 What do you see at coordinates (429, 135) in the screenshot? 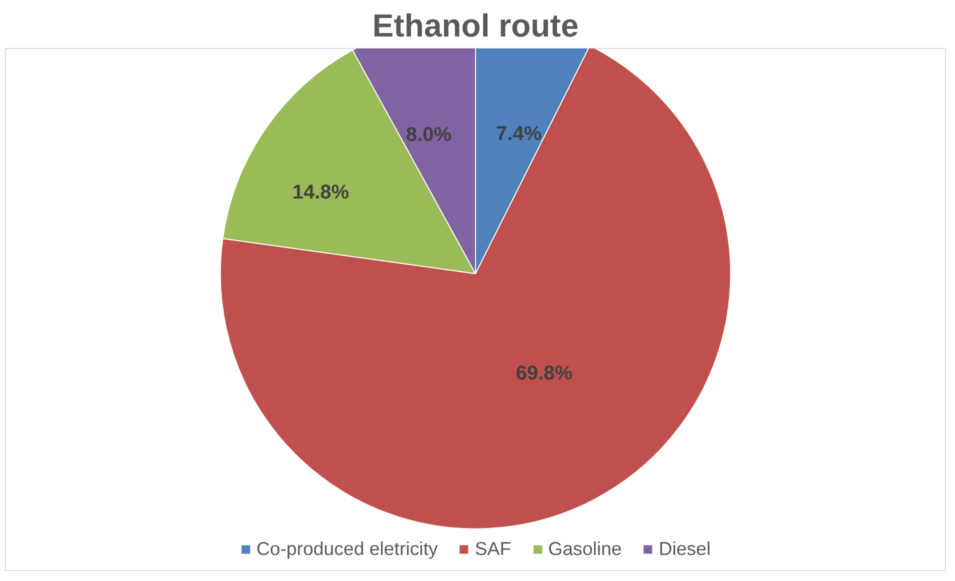
I see `data-label: 8.0%` at bounding box center [429, 135].